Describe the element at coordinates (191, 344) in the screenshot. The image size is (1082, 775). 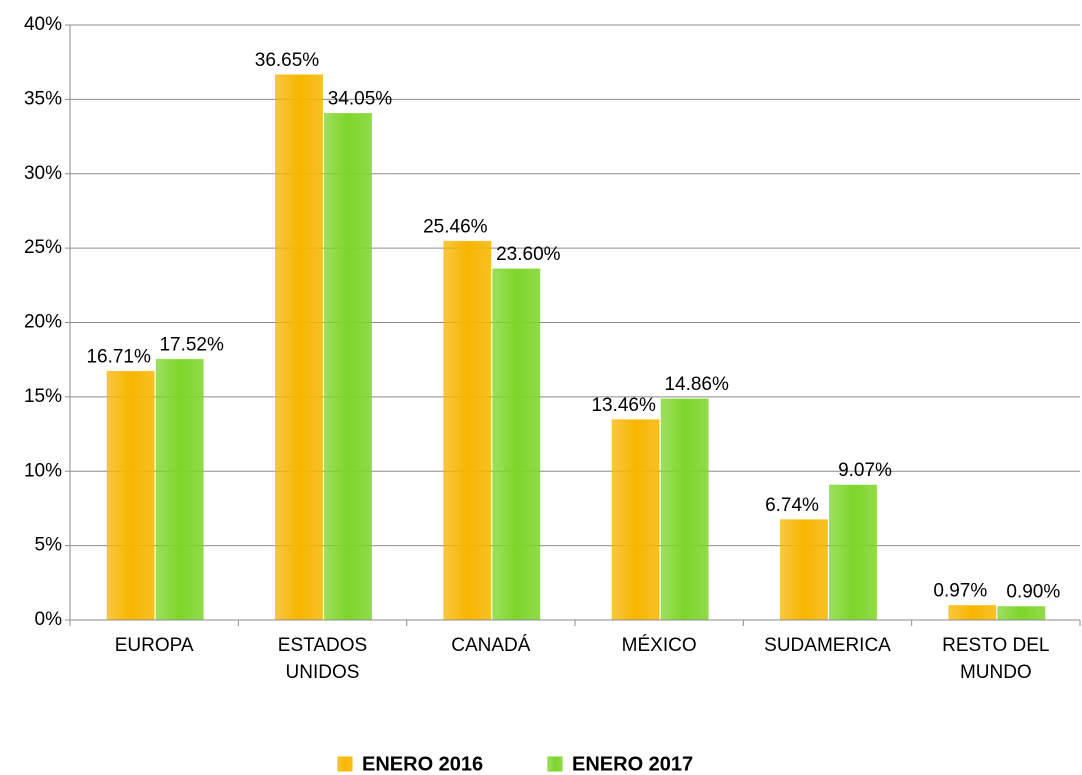
I see `data-label: 17.52%` at that location.